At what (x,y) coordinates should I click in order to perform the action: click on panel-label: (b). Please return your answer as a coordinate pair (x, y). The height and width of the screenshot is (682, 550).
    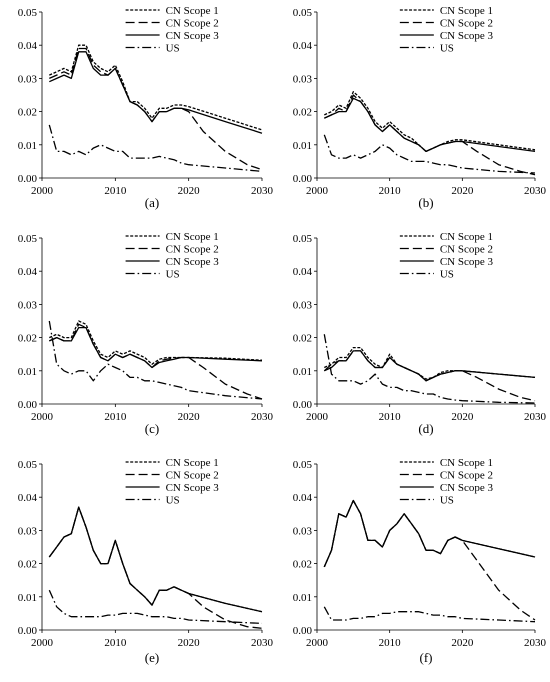
    Looking at the image, I should click on (425, 202).